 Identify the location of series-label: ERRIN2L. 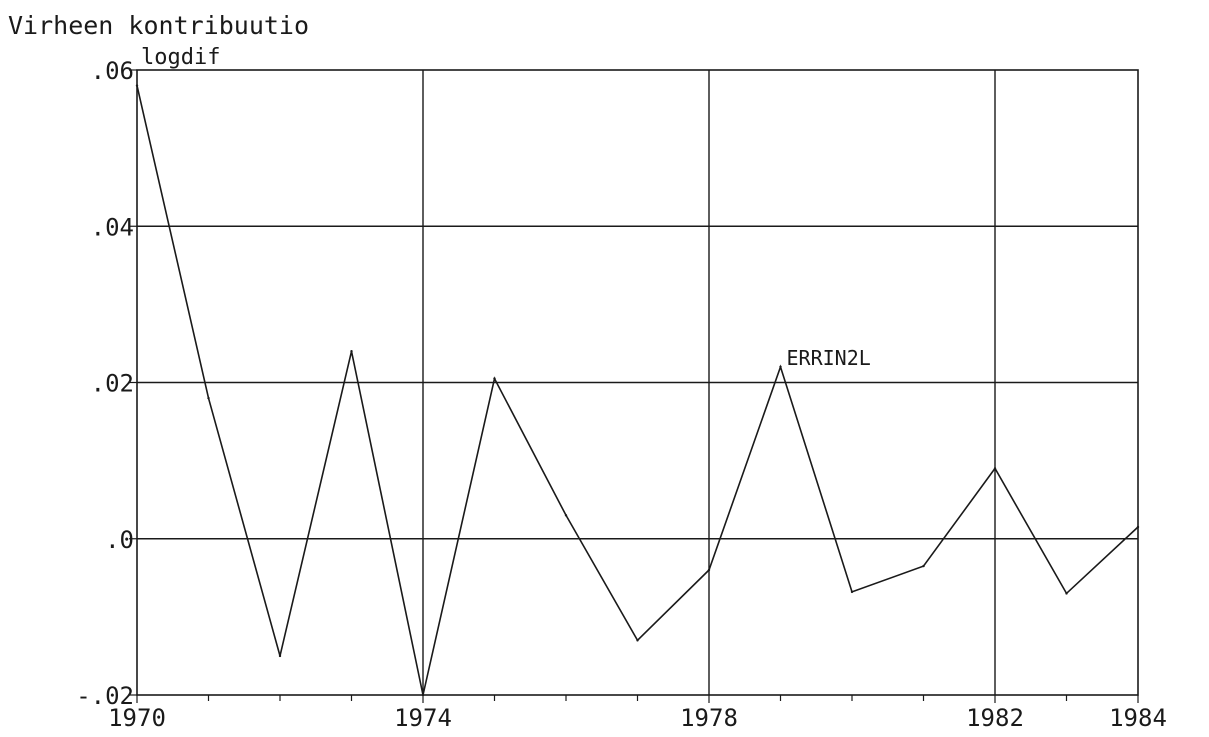
(829, 358).